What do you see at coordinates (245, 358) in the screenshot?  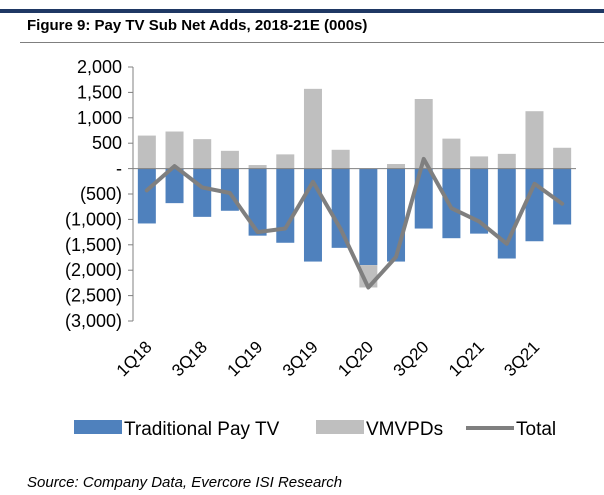 I see `x-tick-label: 1Q19` at bounding box center [245, 358].